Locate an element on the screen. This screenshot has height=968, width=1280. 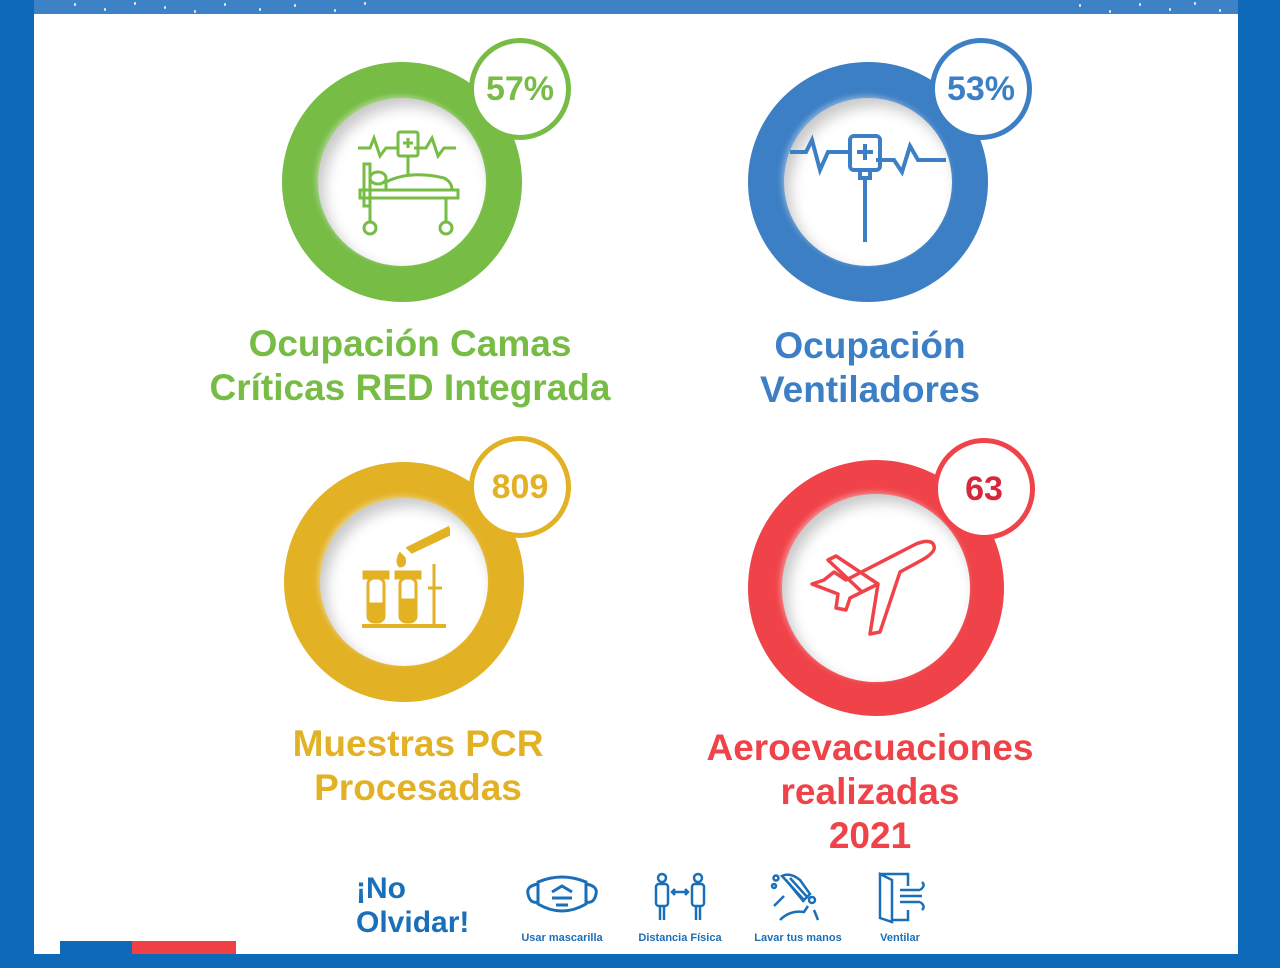
stat-value-badge: 53% is located at coordinates (981, 89).